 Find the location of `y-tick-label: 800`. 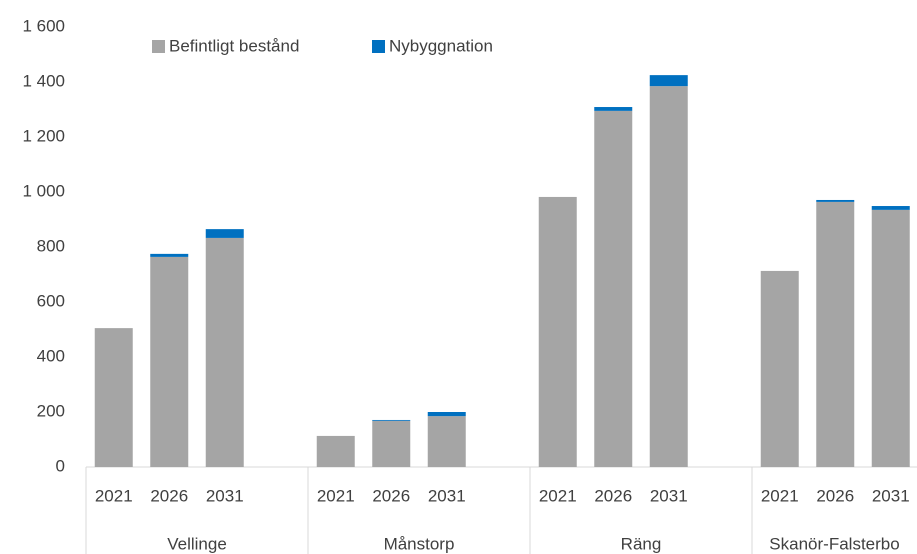

y-tick-label: 800 is located at coordinates (51, 245).